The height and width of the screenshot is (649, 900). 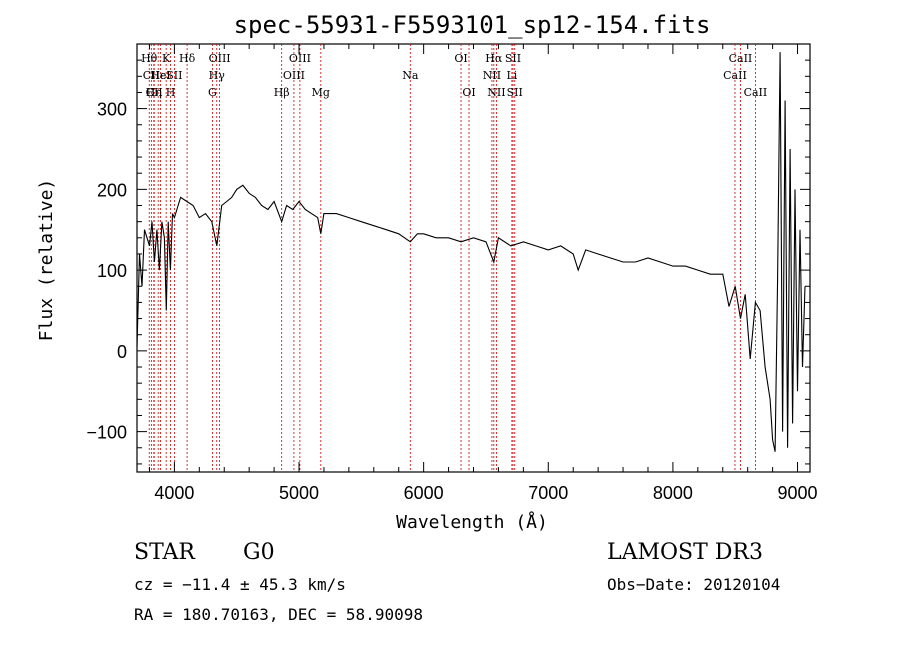 I want to click on survey-name: LAMOST DR3, so click(x=685, y=552).